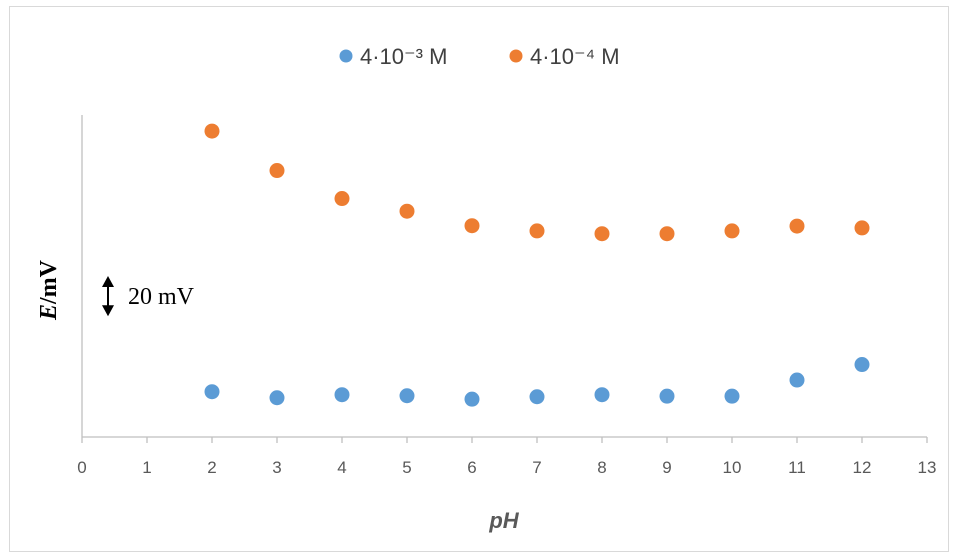  I want to click on scale-bar-arrow-top, so click(108, 281).